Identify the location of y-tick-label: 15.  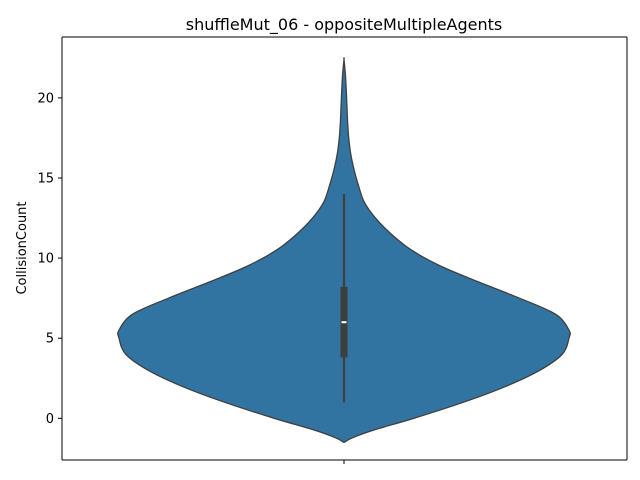
(45, 179).